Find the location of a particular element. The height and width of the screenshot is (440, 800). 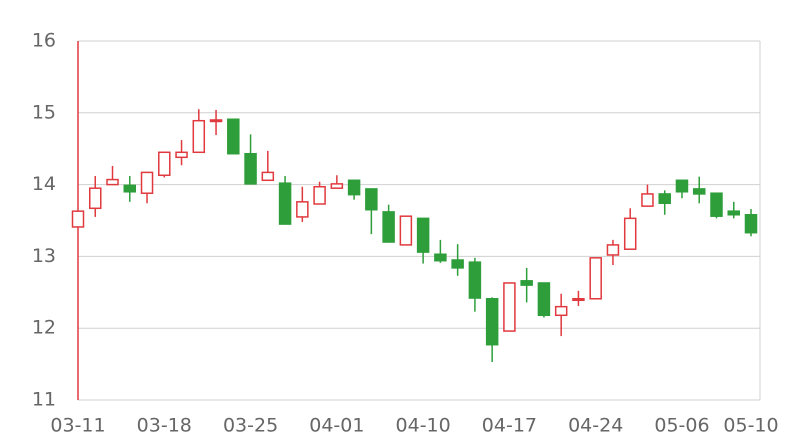

y-tick-label: 12 is located at coordinates (44, 328).